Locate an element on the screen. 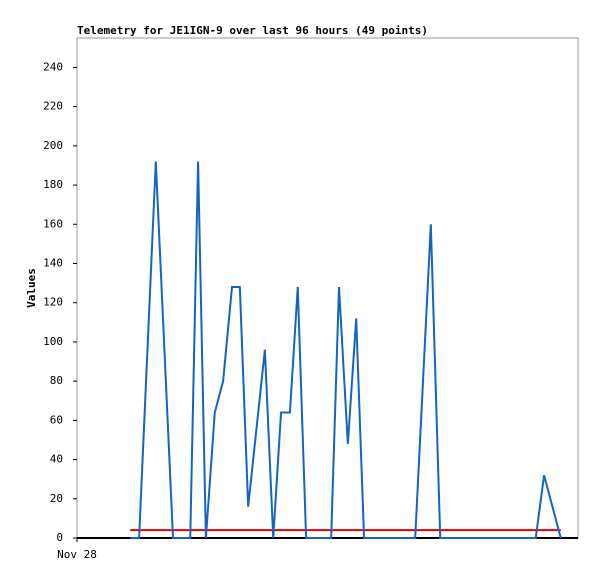 This screenshot has width=597, height=579. y-tick-label: 200 is located at coordinates (53, 145).